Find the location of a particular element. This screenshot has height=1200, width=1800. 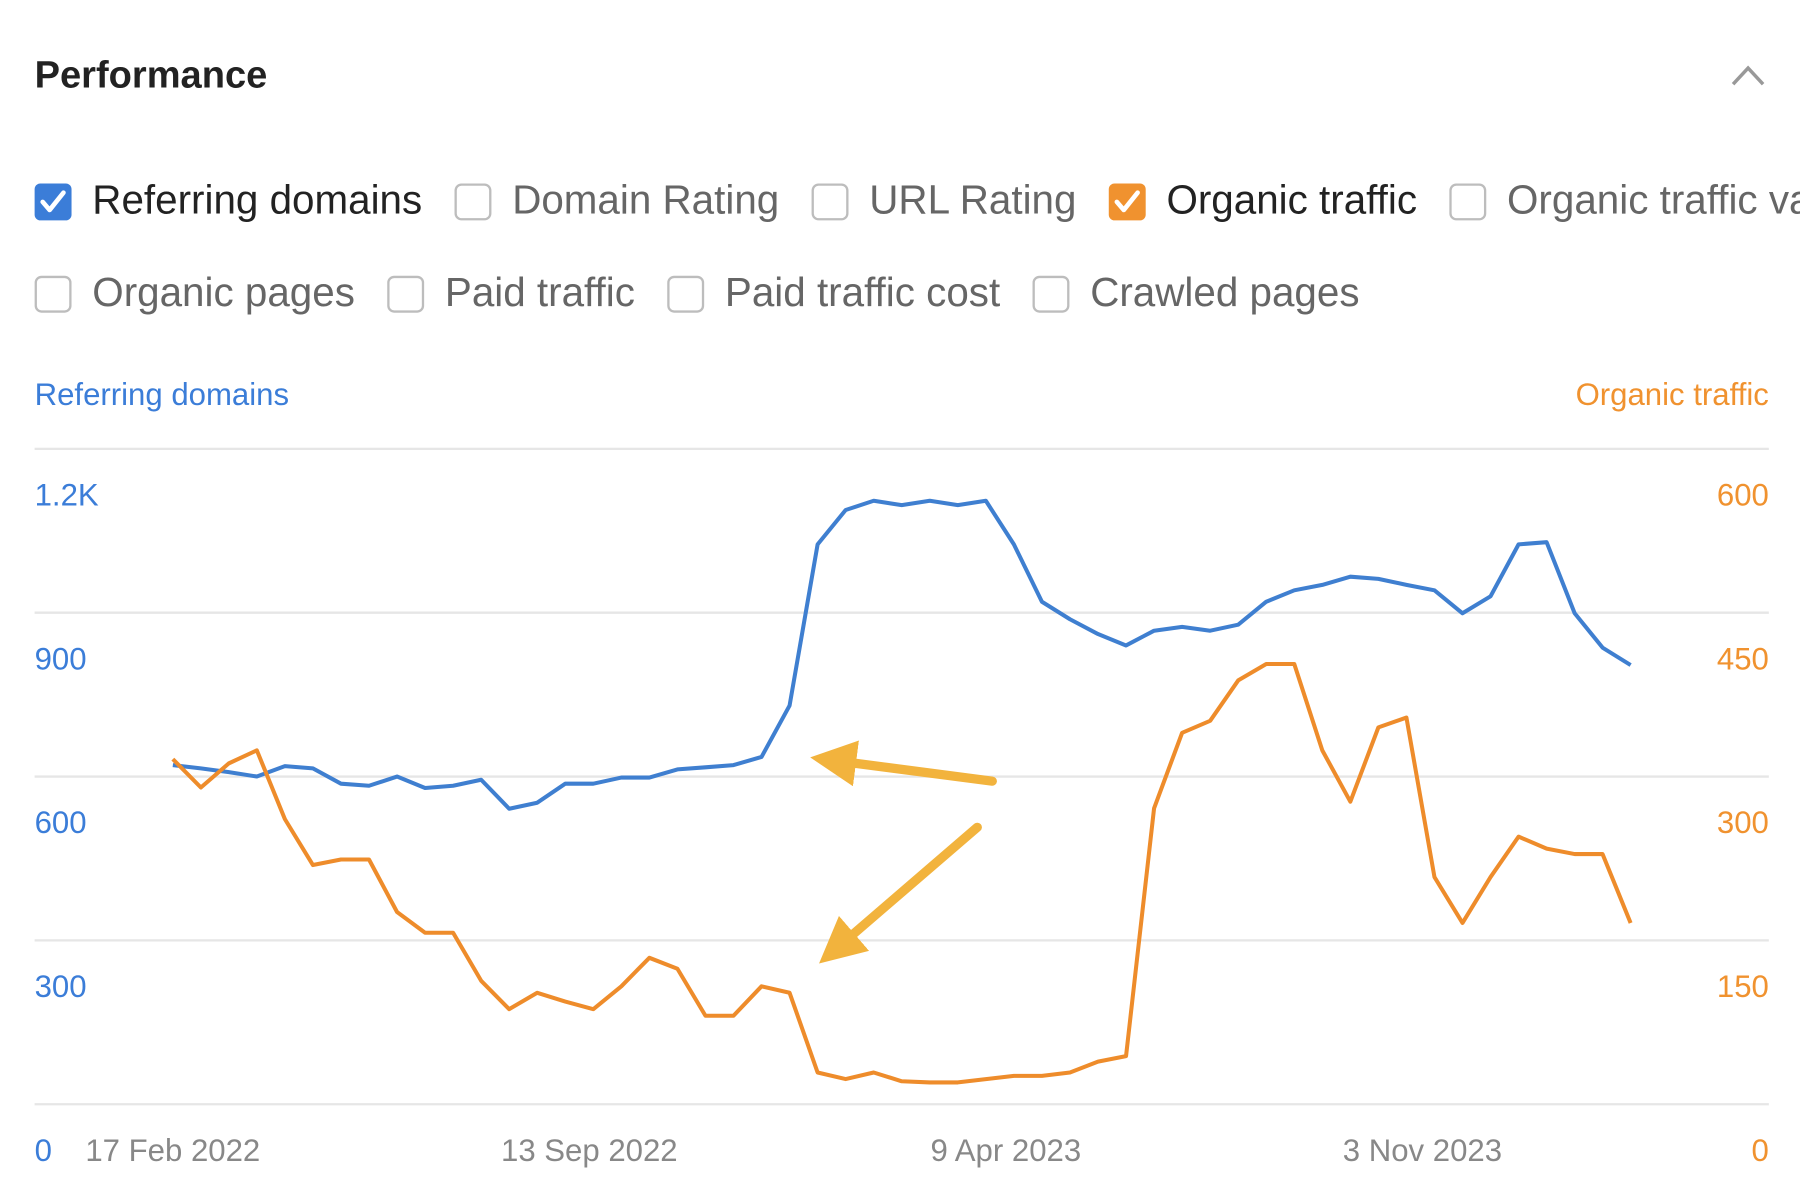

y-tick-label: 600 is located at coordinates (61, 822).